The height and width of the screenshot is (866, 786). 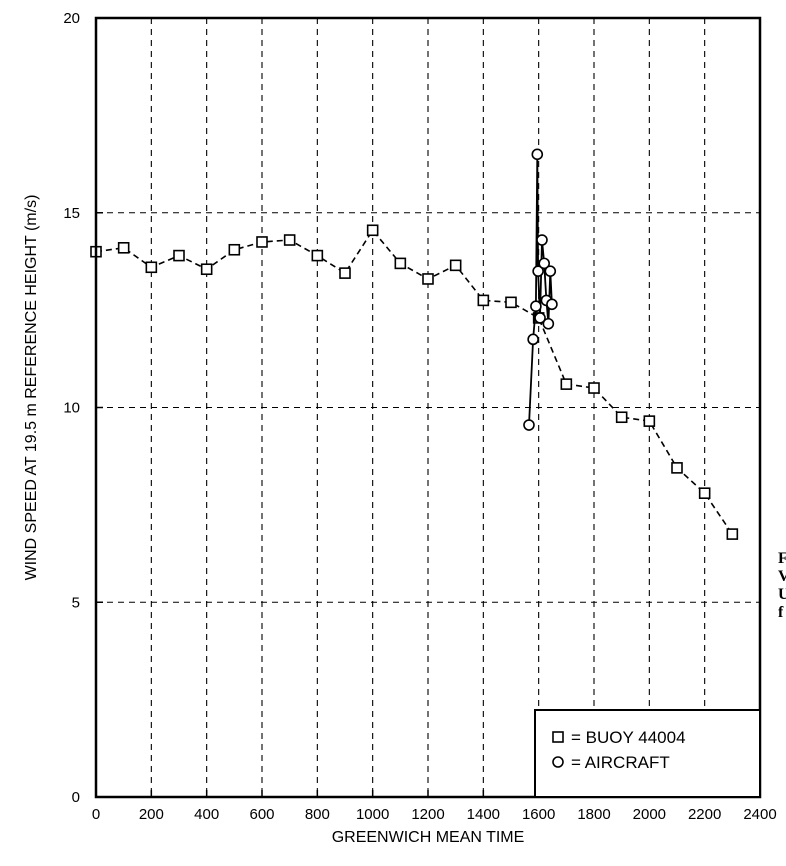 I want to click on y-tick-label: 20, so click(x=71, y=18).